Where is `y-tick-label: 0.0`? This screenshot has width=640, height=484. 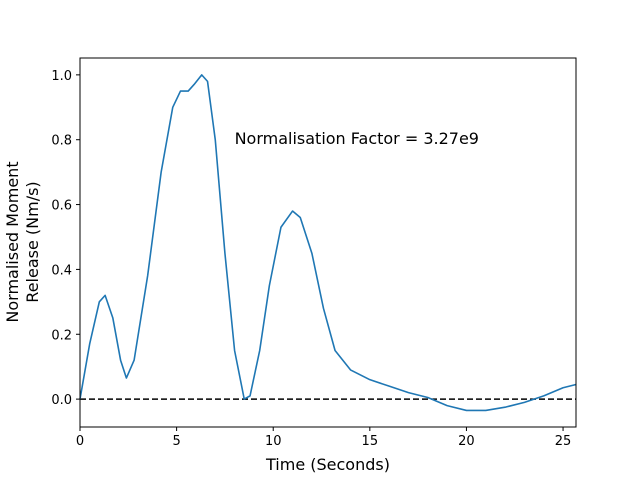 y-tick-label: 0.0 is located at coordinates (61, 400).